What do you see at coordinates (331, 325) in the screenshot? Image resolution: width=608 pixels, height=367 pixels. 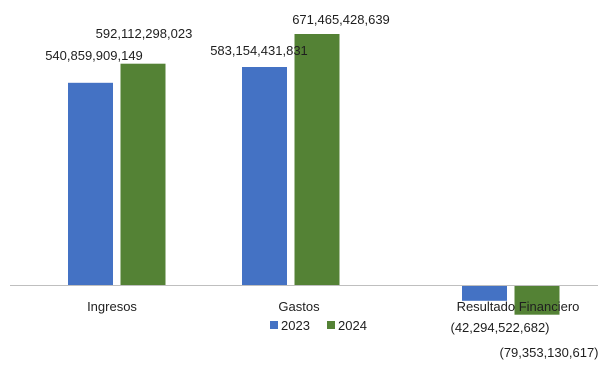 I see `legend-swatch-2024` at bounding box center [331, 325].